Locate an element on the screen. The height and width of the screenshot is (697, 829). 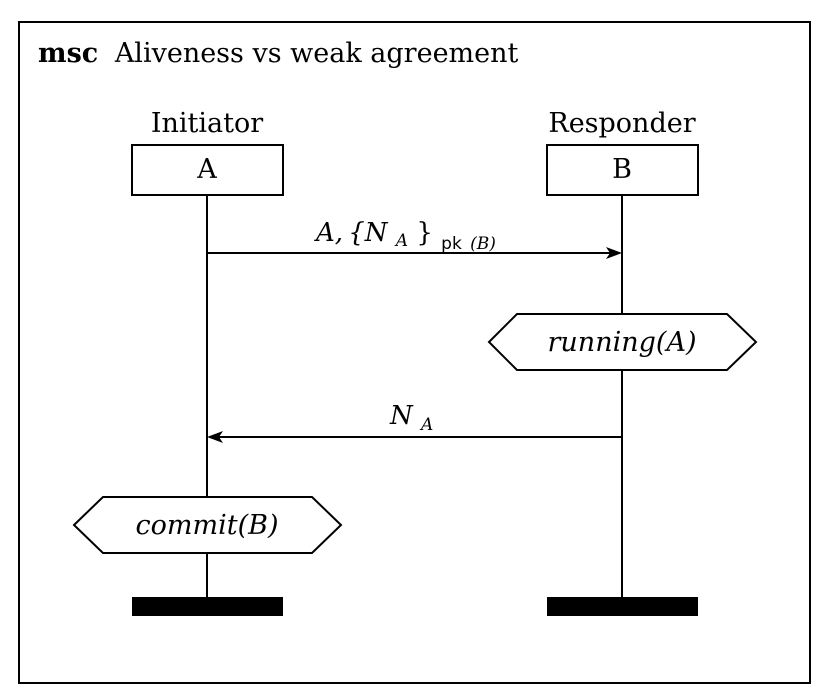
instance-end-b is located at coordinates (622, 606).